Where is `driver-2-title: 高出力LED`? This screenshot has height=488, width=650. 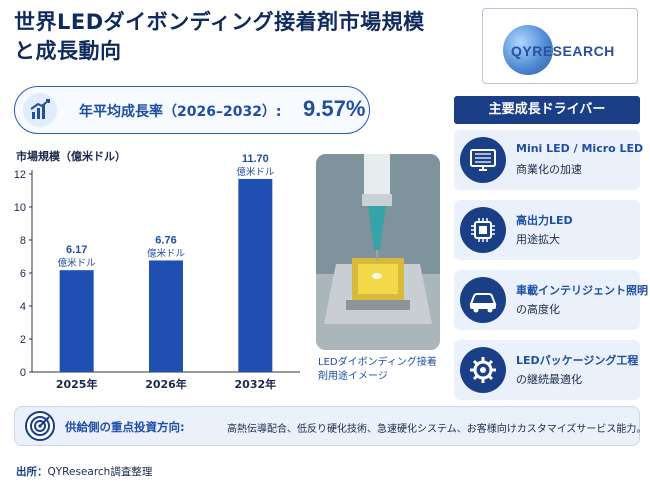 driver-2-title: 高出力LED is located at coordinates (544, 220).